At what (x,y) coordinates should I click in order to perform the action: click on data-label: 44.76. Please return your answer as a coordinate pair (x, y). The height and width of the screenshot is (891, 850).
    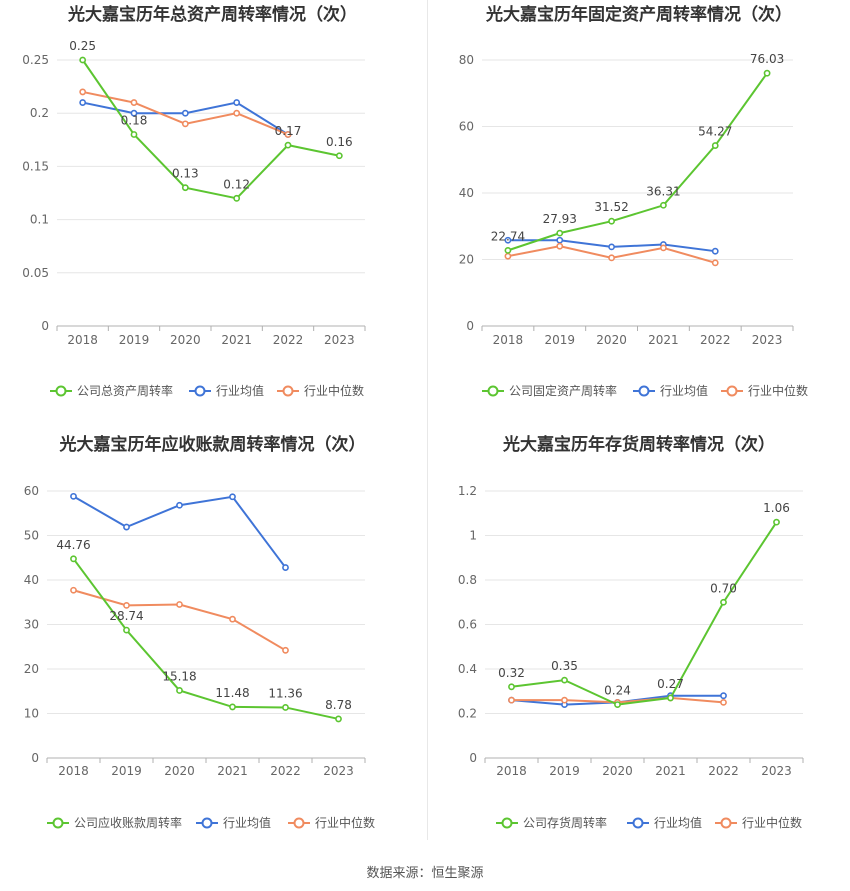
    Looking at the image, I should click on (73, 545).